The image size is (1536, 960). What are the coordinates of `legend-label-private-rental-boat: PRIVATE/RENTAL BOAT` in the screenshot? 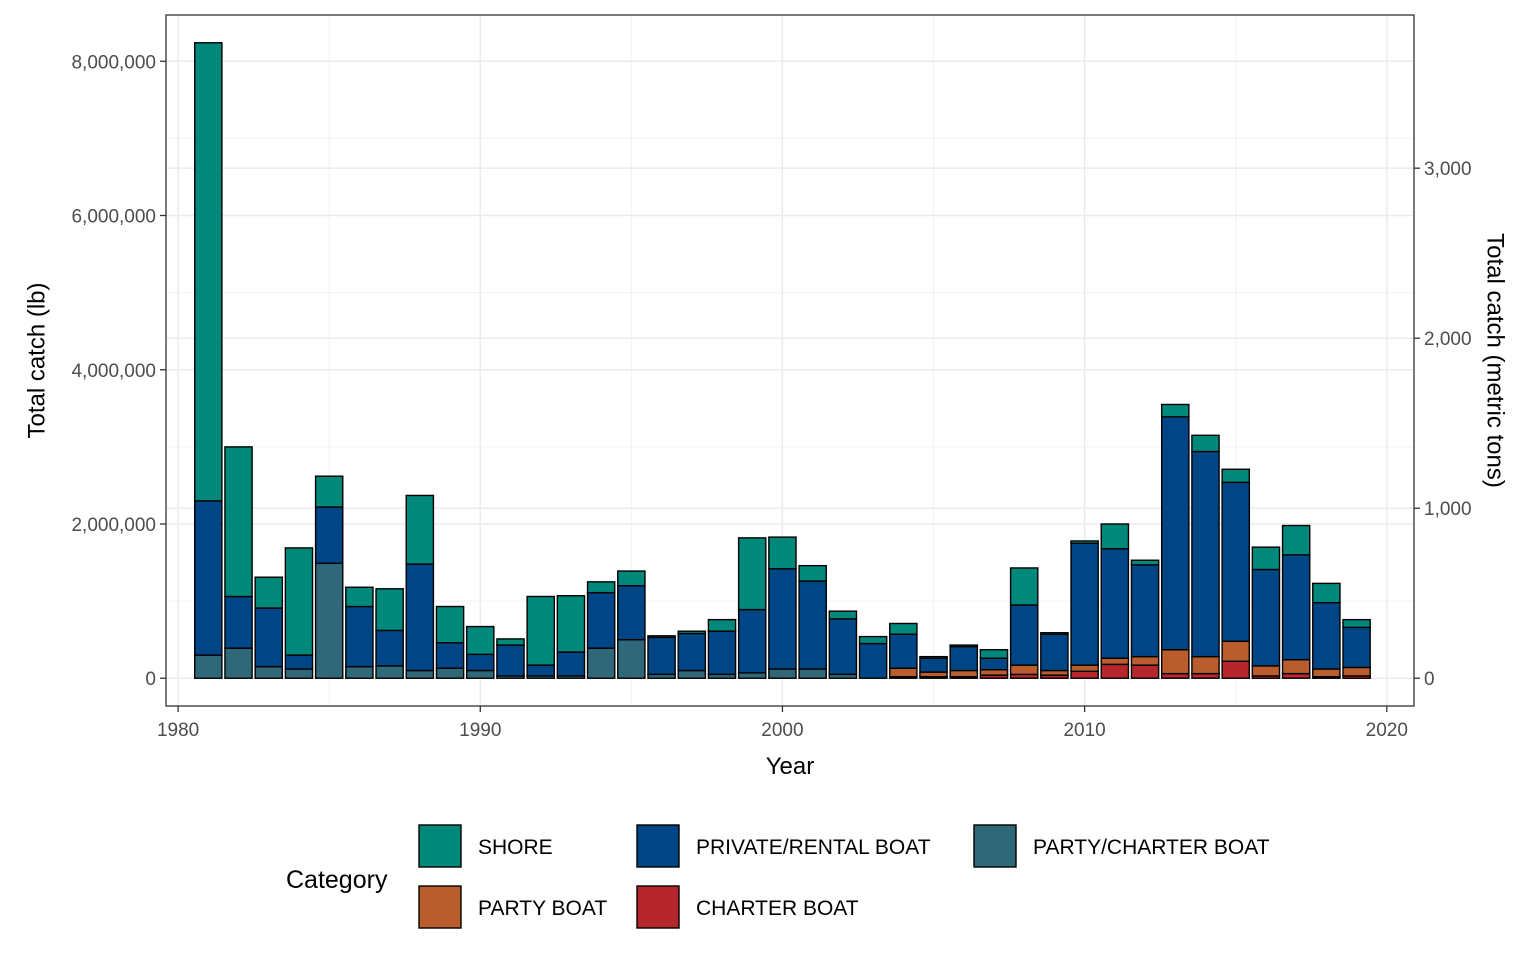 It's located at (813, 847).